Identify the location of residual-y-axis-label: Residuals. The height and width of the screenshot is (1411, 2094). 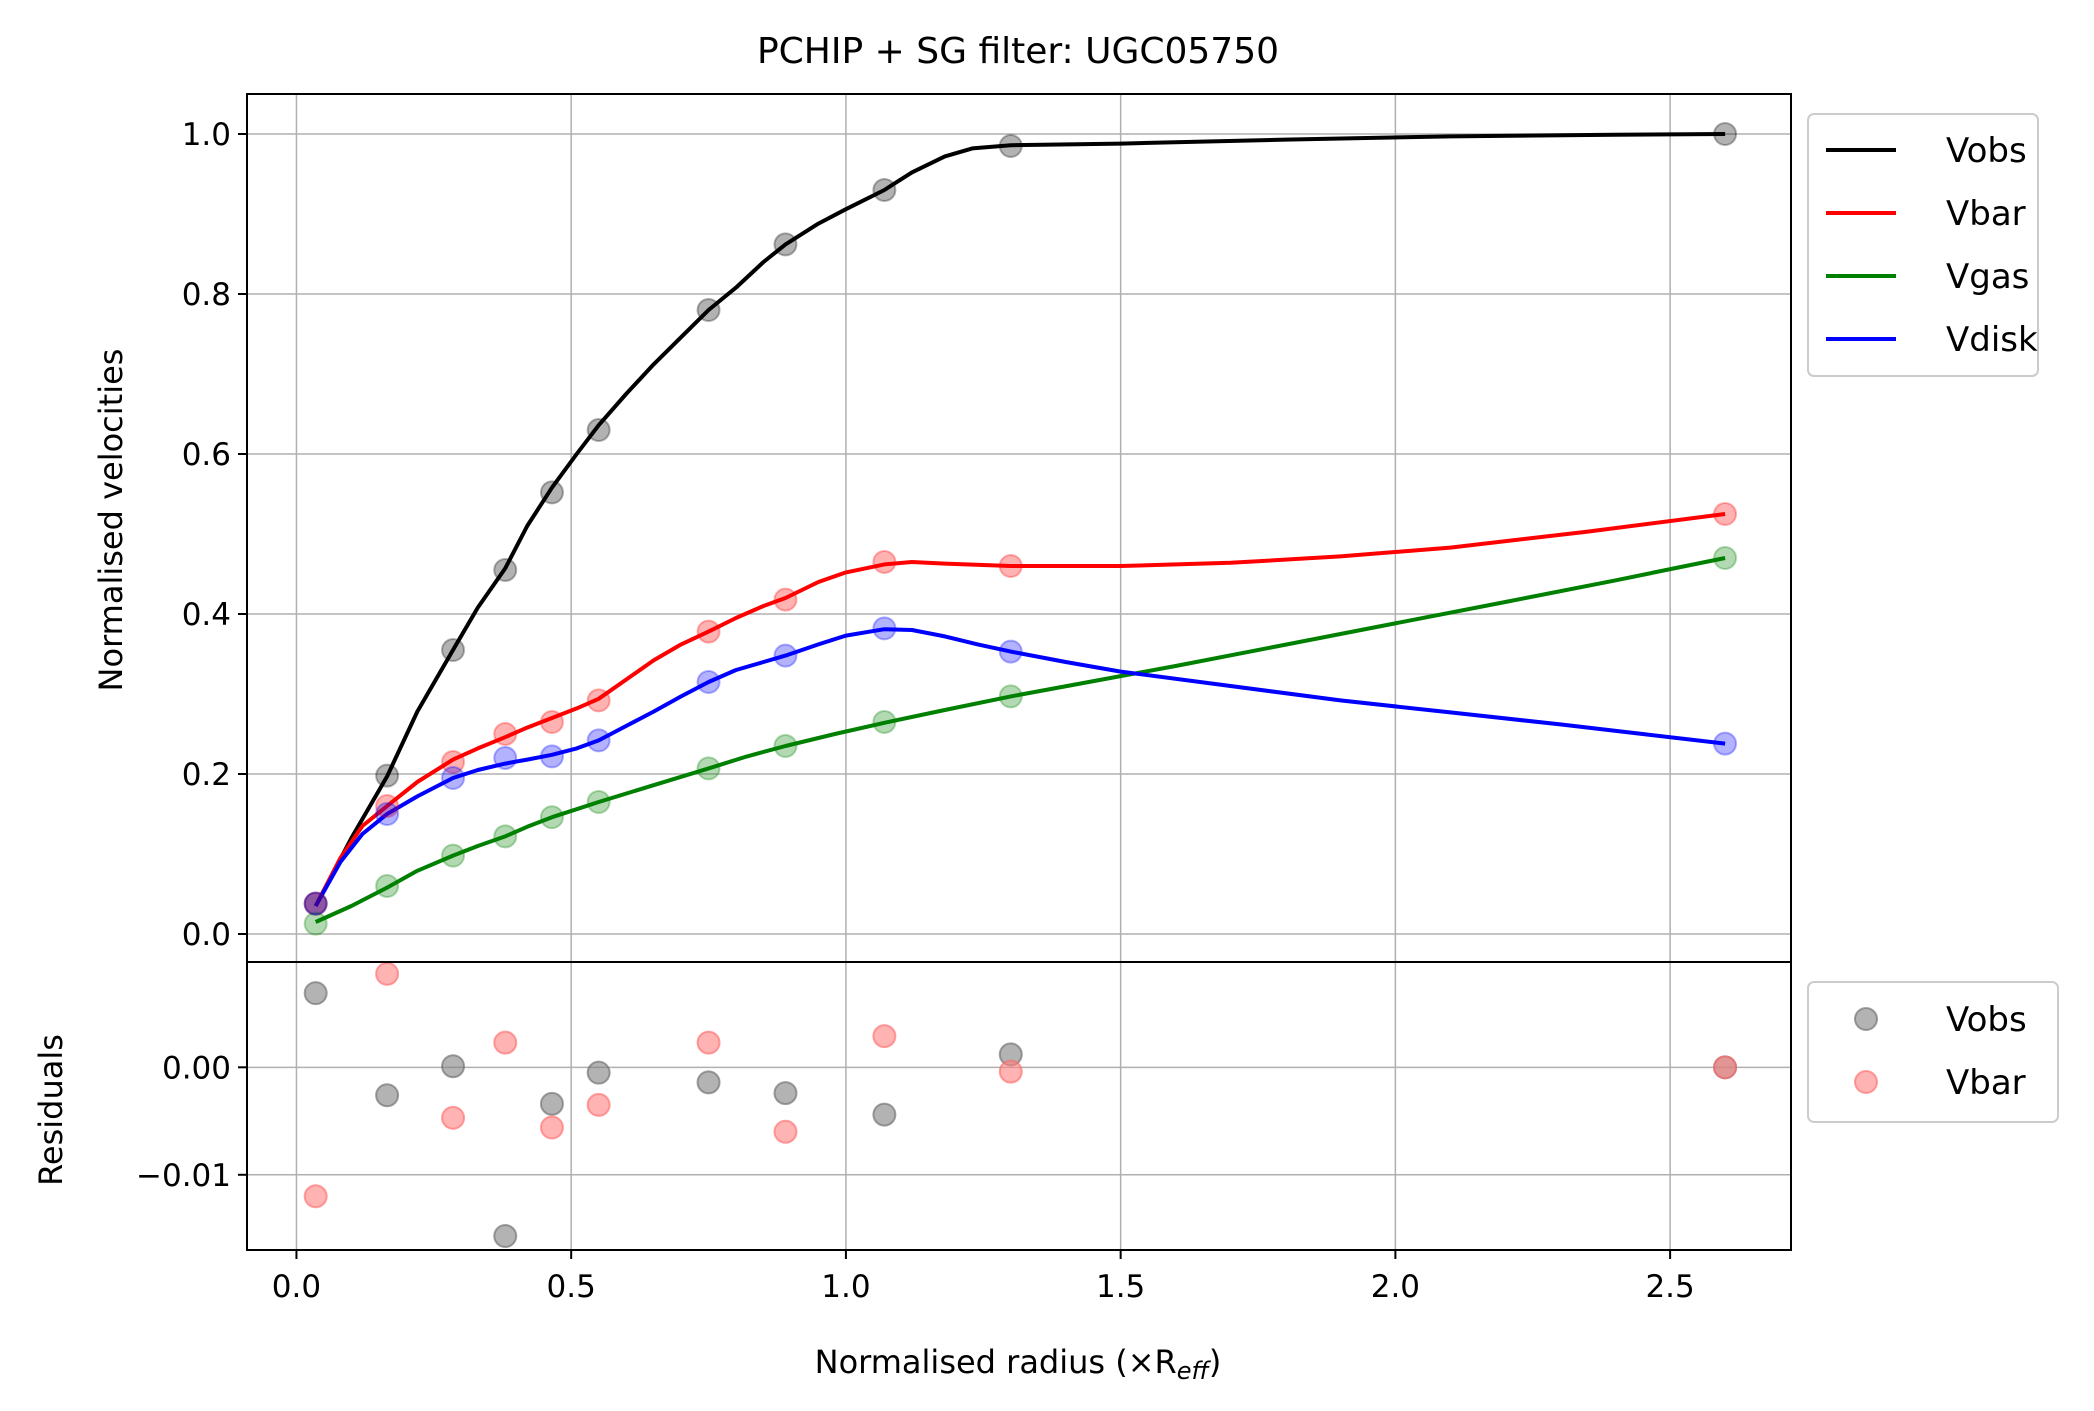
(51, 1110).